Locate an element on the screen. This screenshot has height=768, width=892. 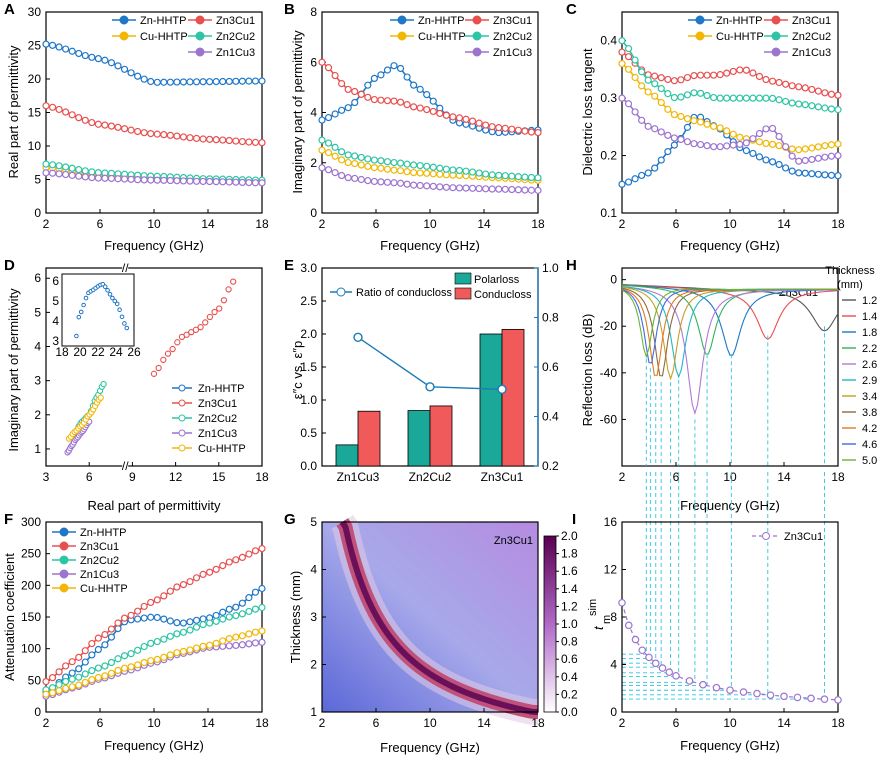
h-legend-label: 1.4 is located at coordinates (869, 317).